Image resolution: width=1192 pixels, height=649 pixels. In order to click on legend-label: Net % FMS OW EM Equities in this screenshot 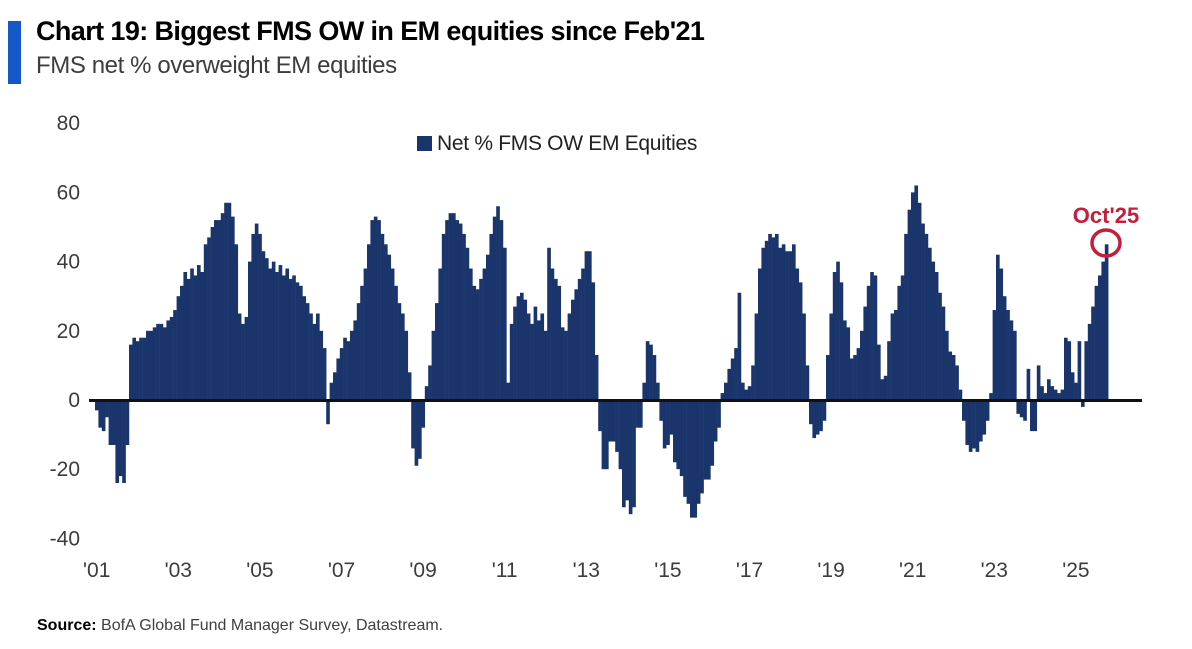, I will do `click(567, 143)`.